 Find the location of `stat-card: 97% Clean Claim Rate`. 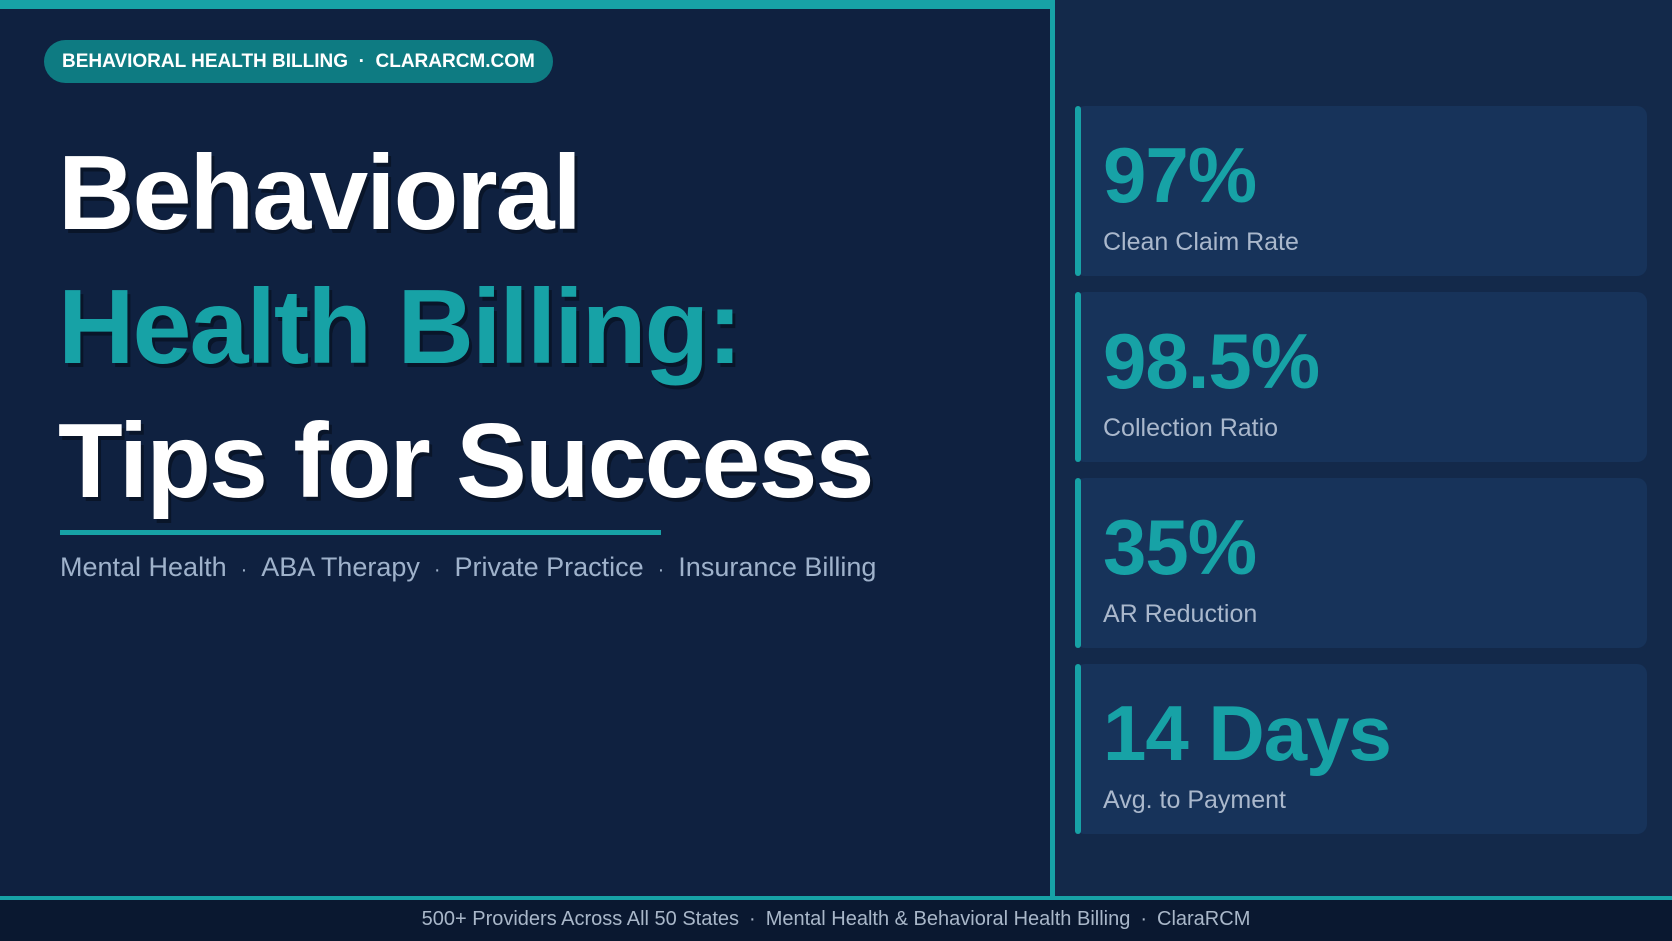

stat-card: 97% Clean Claim Rate is located at coordinates (1361, 191).